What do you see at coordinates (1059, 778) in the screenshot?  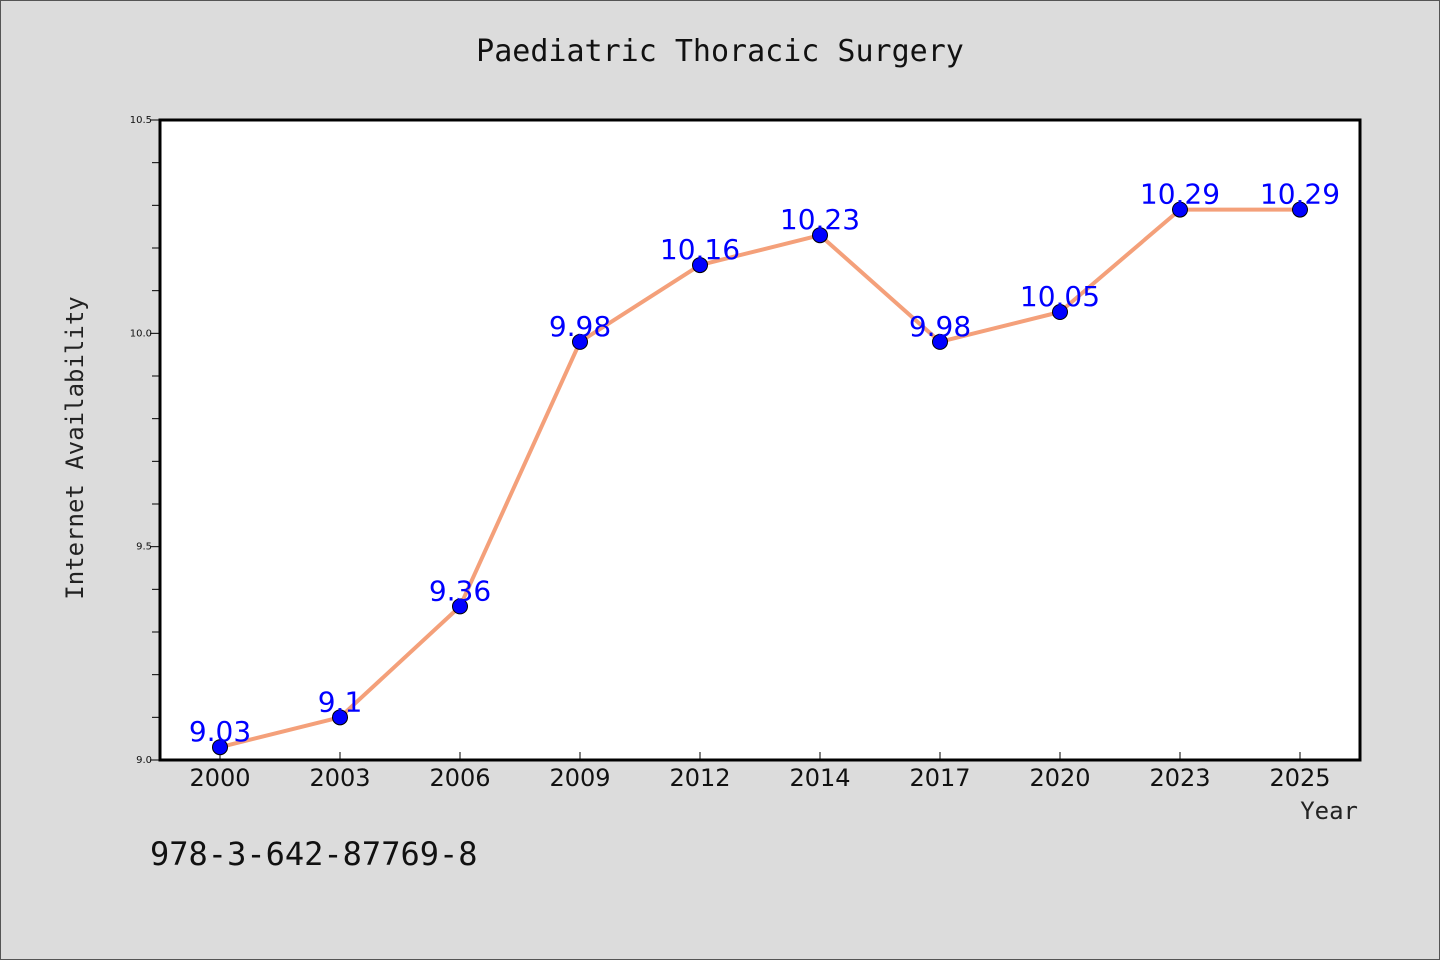 I see `x-tick-label: 2020` at bounding box center [1059, 778].